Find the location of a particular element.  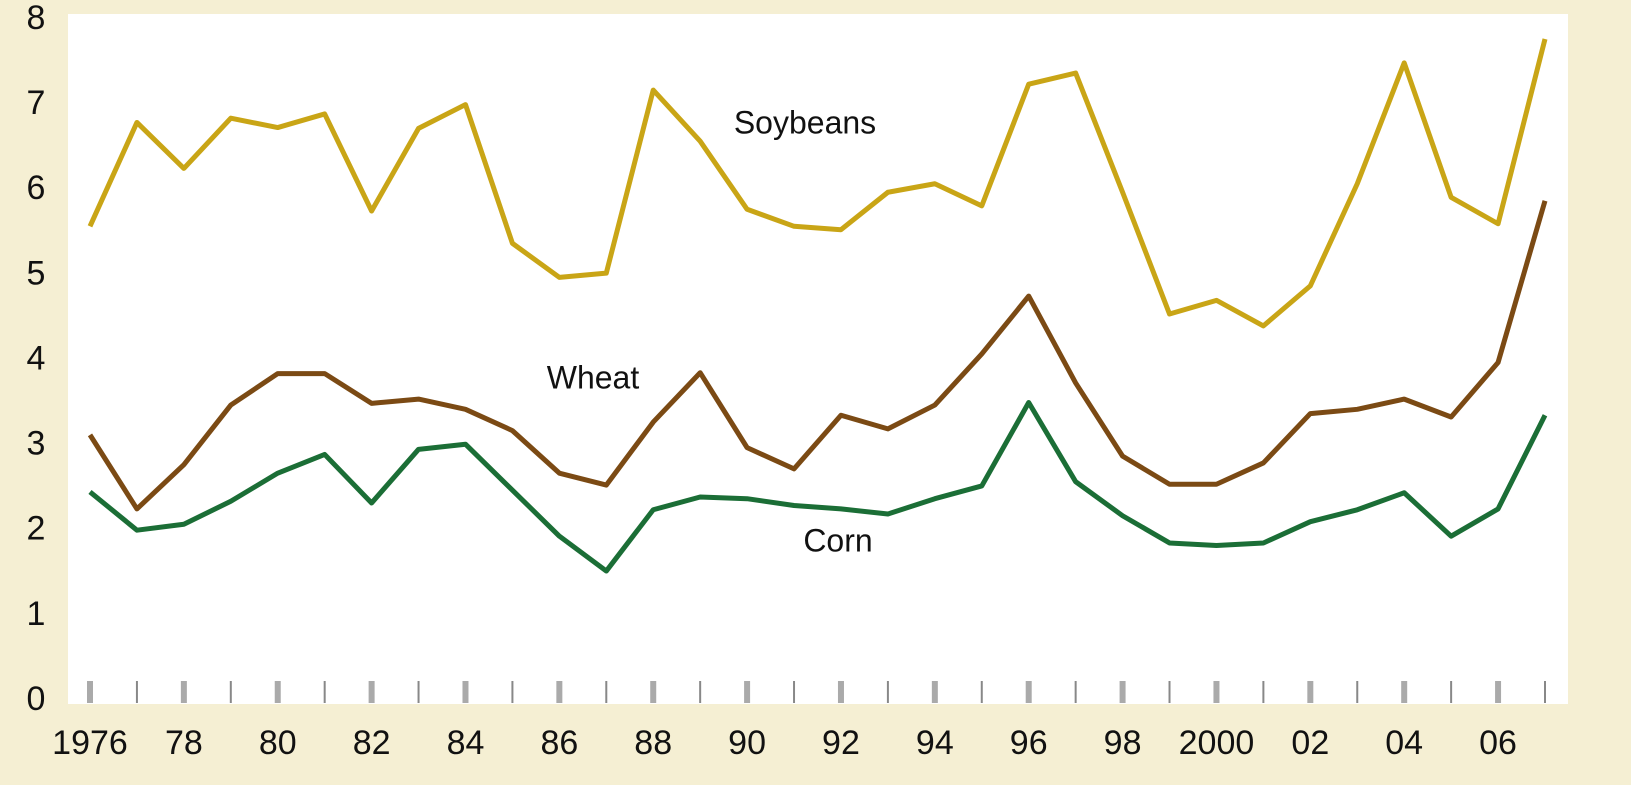

y-tick-label: 1 is located at coordinates (36, 614).